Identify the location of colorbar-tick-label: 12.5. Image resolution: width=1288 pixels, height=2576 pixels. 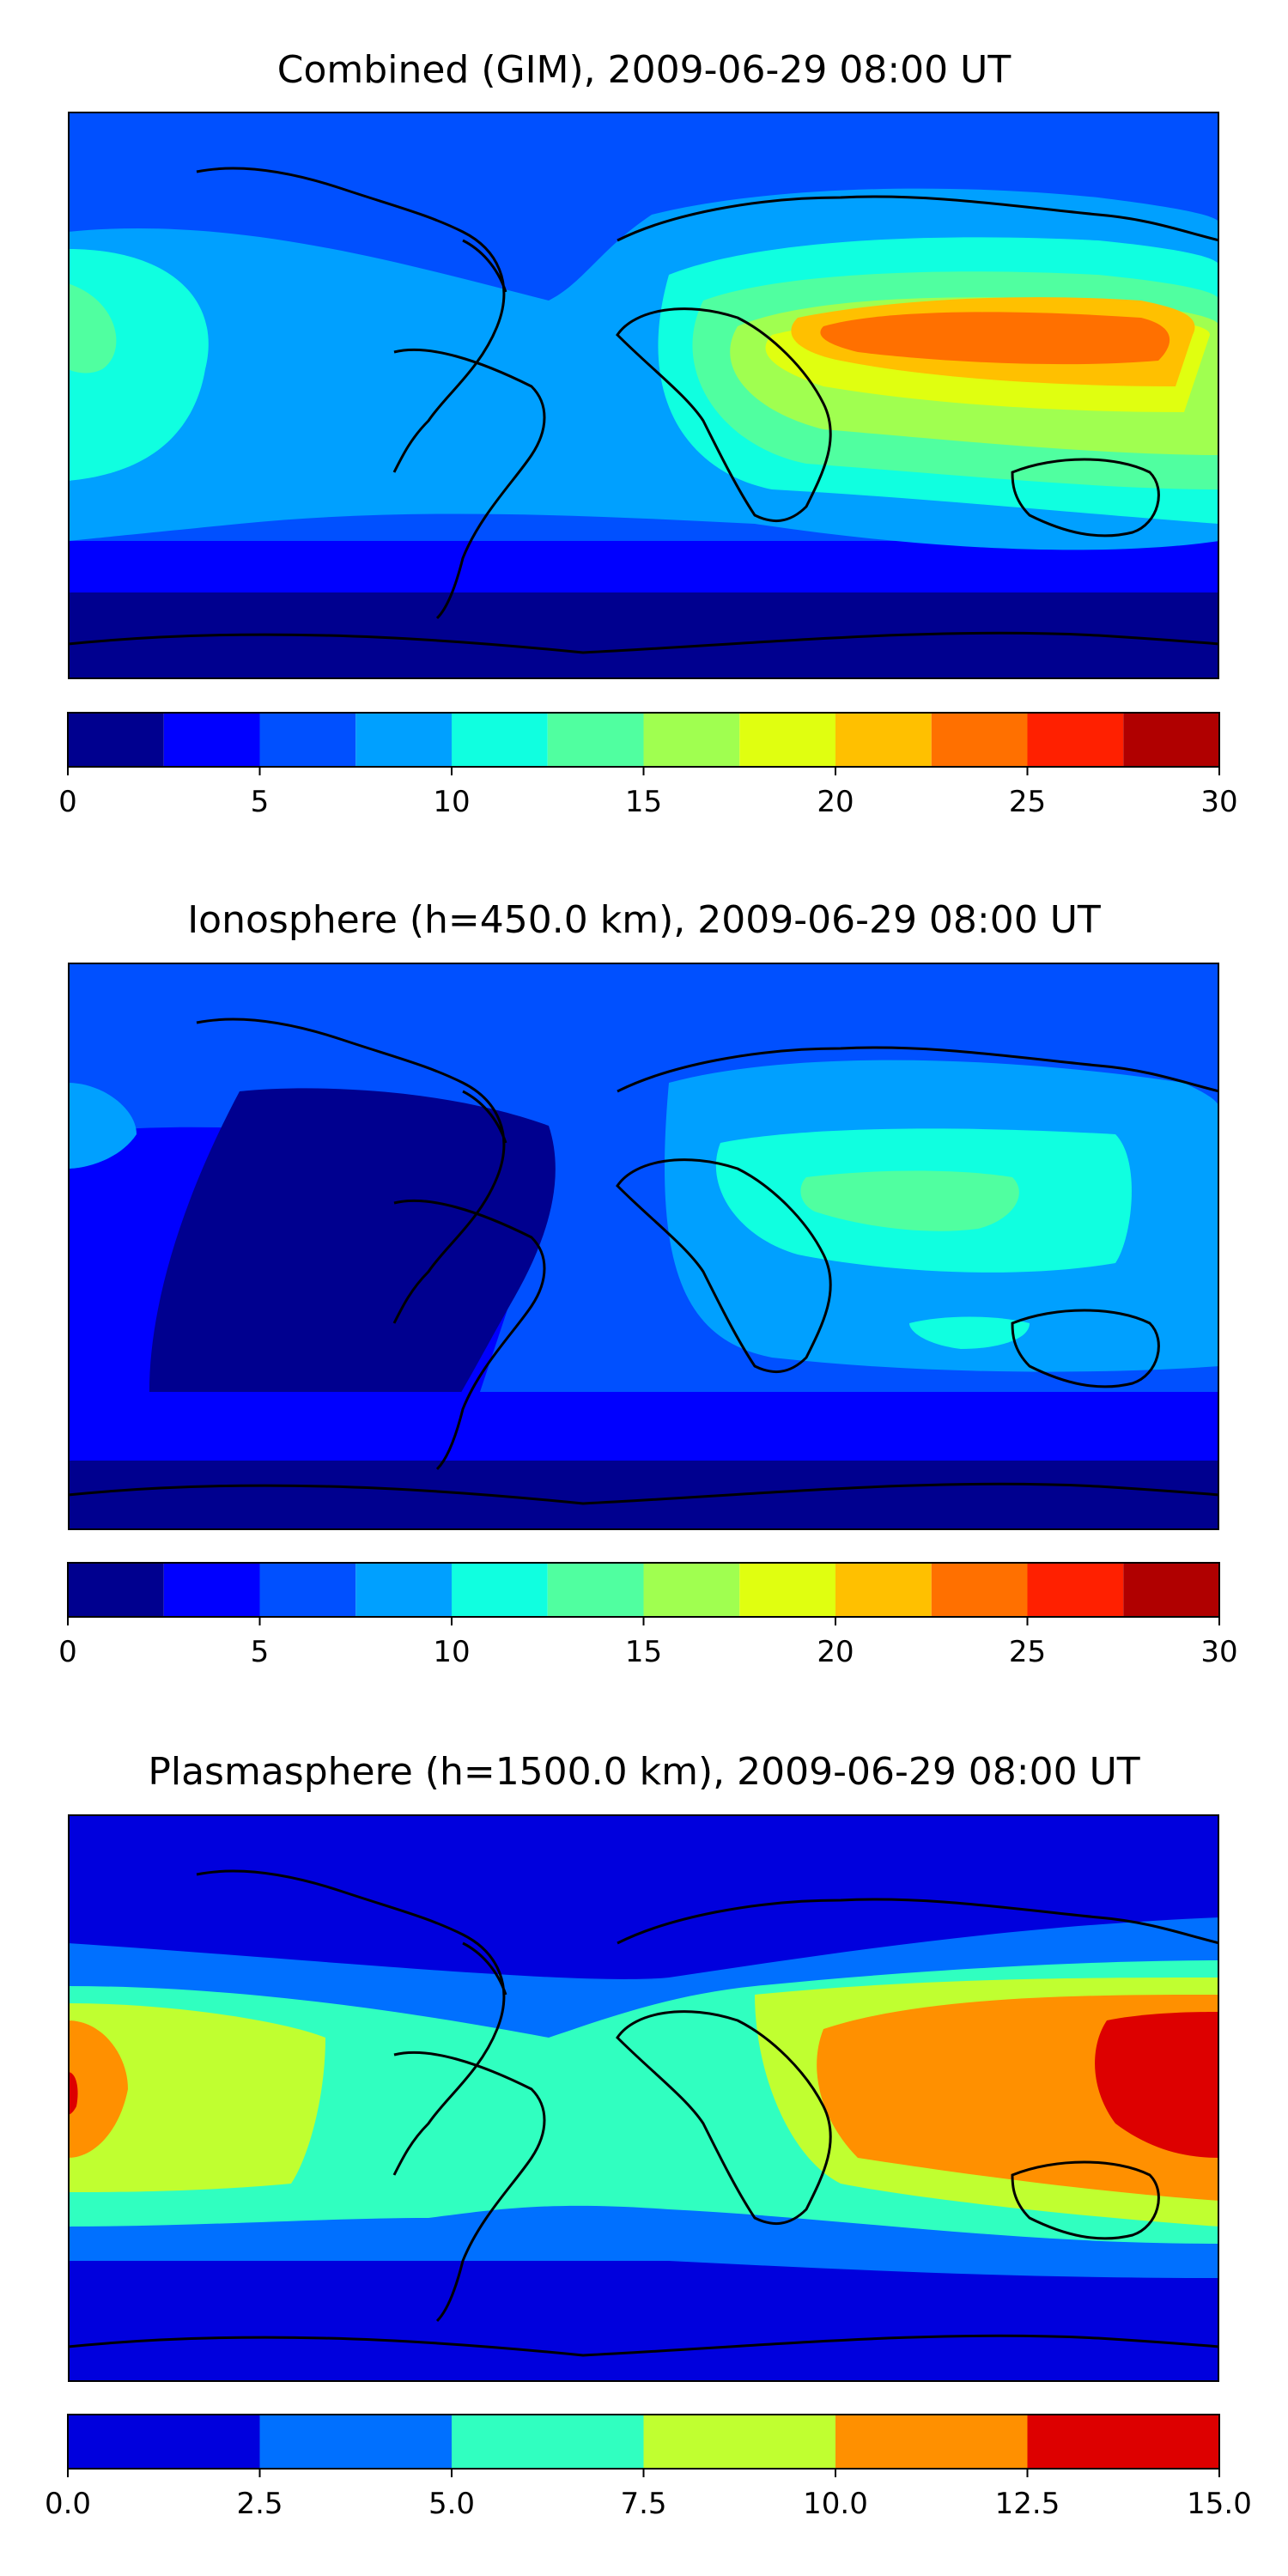
(1027, 2504).